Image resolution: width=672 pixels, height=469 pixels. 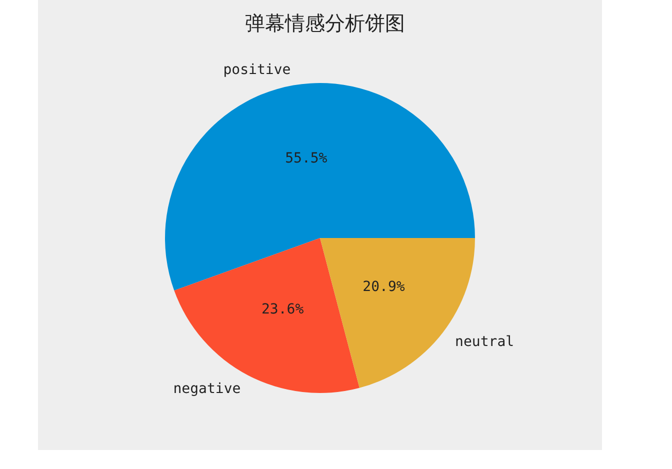 What do you see at coordinates (384, 287) in the screenshot?
I see `data-label: 20.9%` at bounding box center [384, 287].